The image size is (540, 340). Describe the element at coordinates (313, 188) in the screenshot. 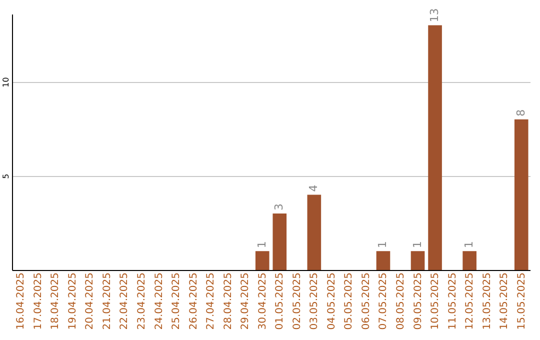

I see `data-label: 4` at that location.